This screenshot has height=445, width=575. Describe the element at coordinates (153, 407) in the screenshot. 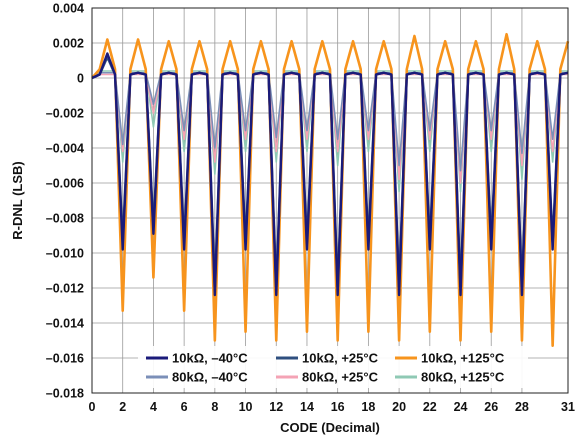

I see `x-tick-label: 4` at that location.